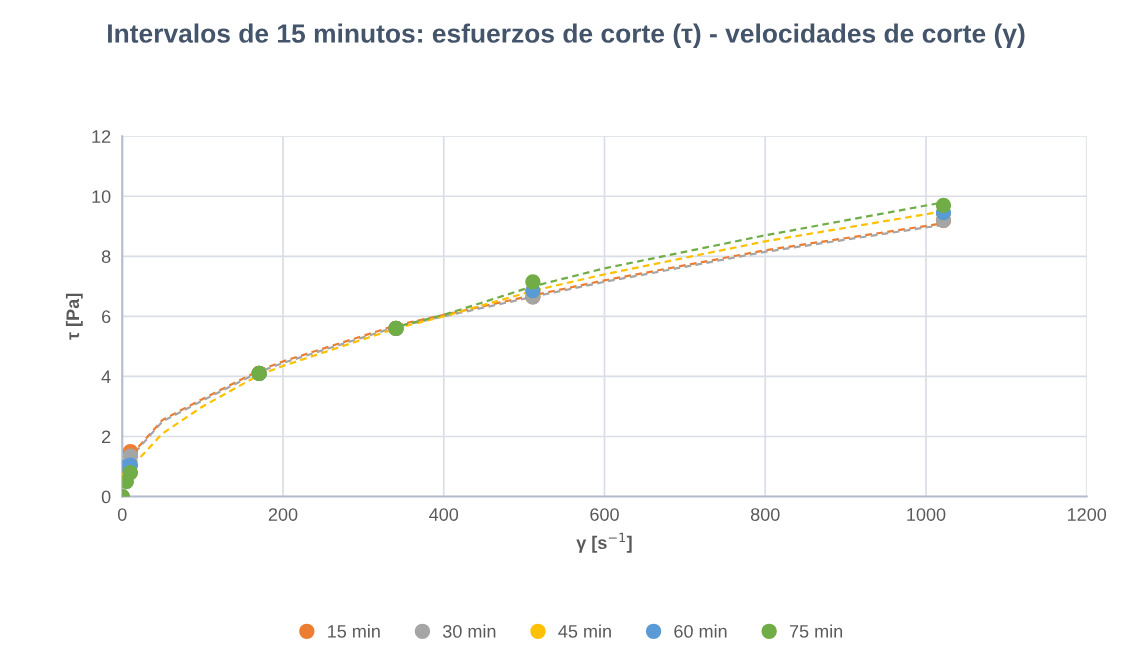  I want to click on legend-label: 75 min, so click(816, 631).